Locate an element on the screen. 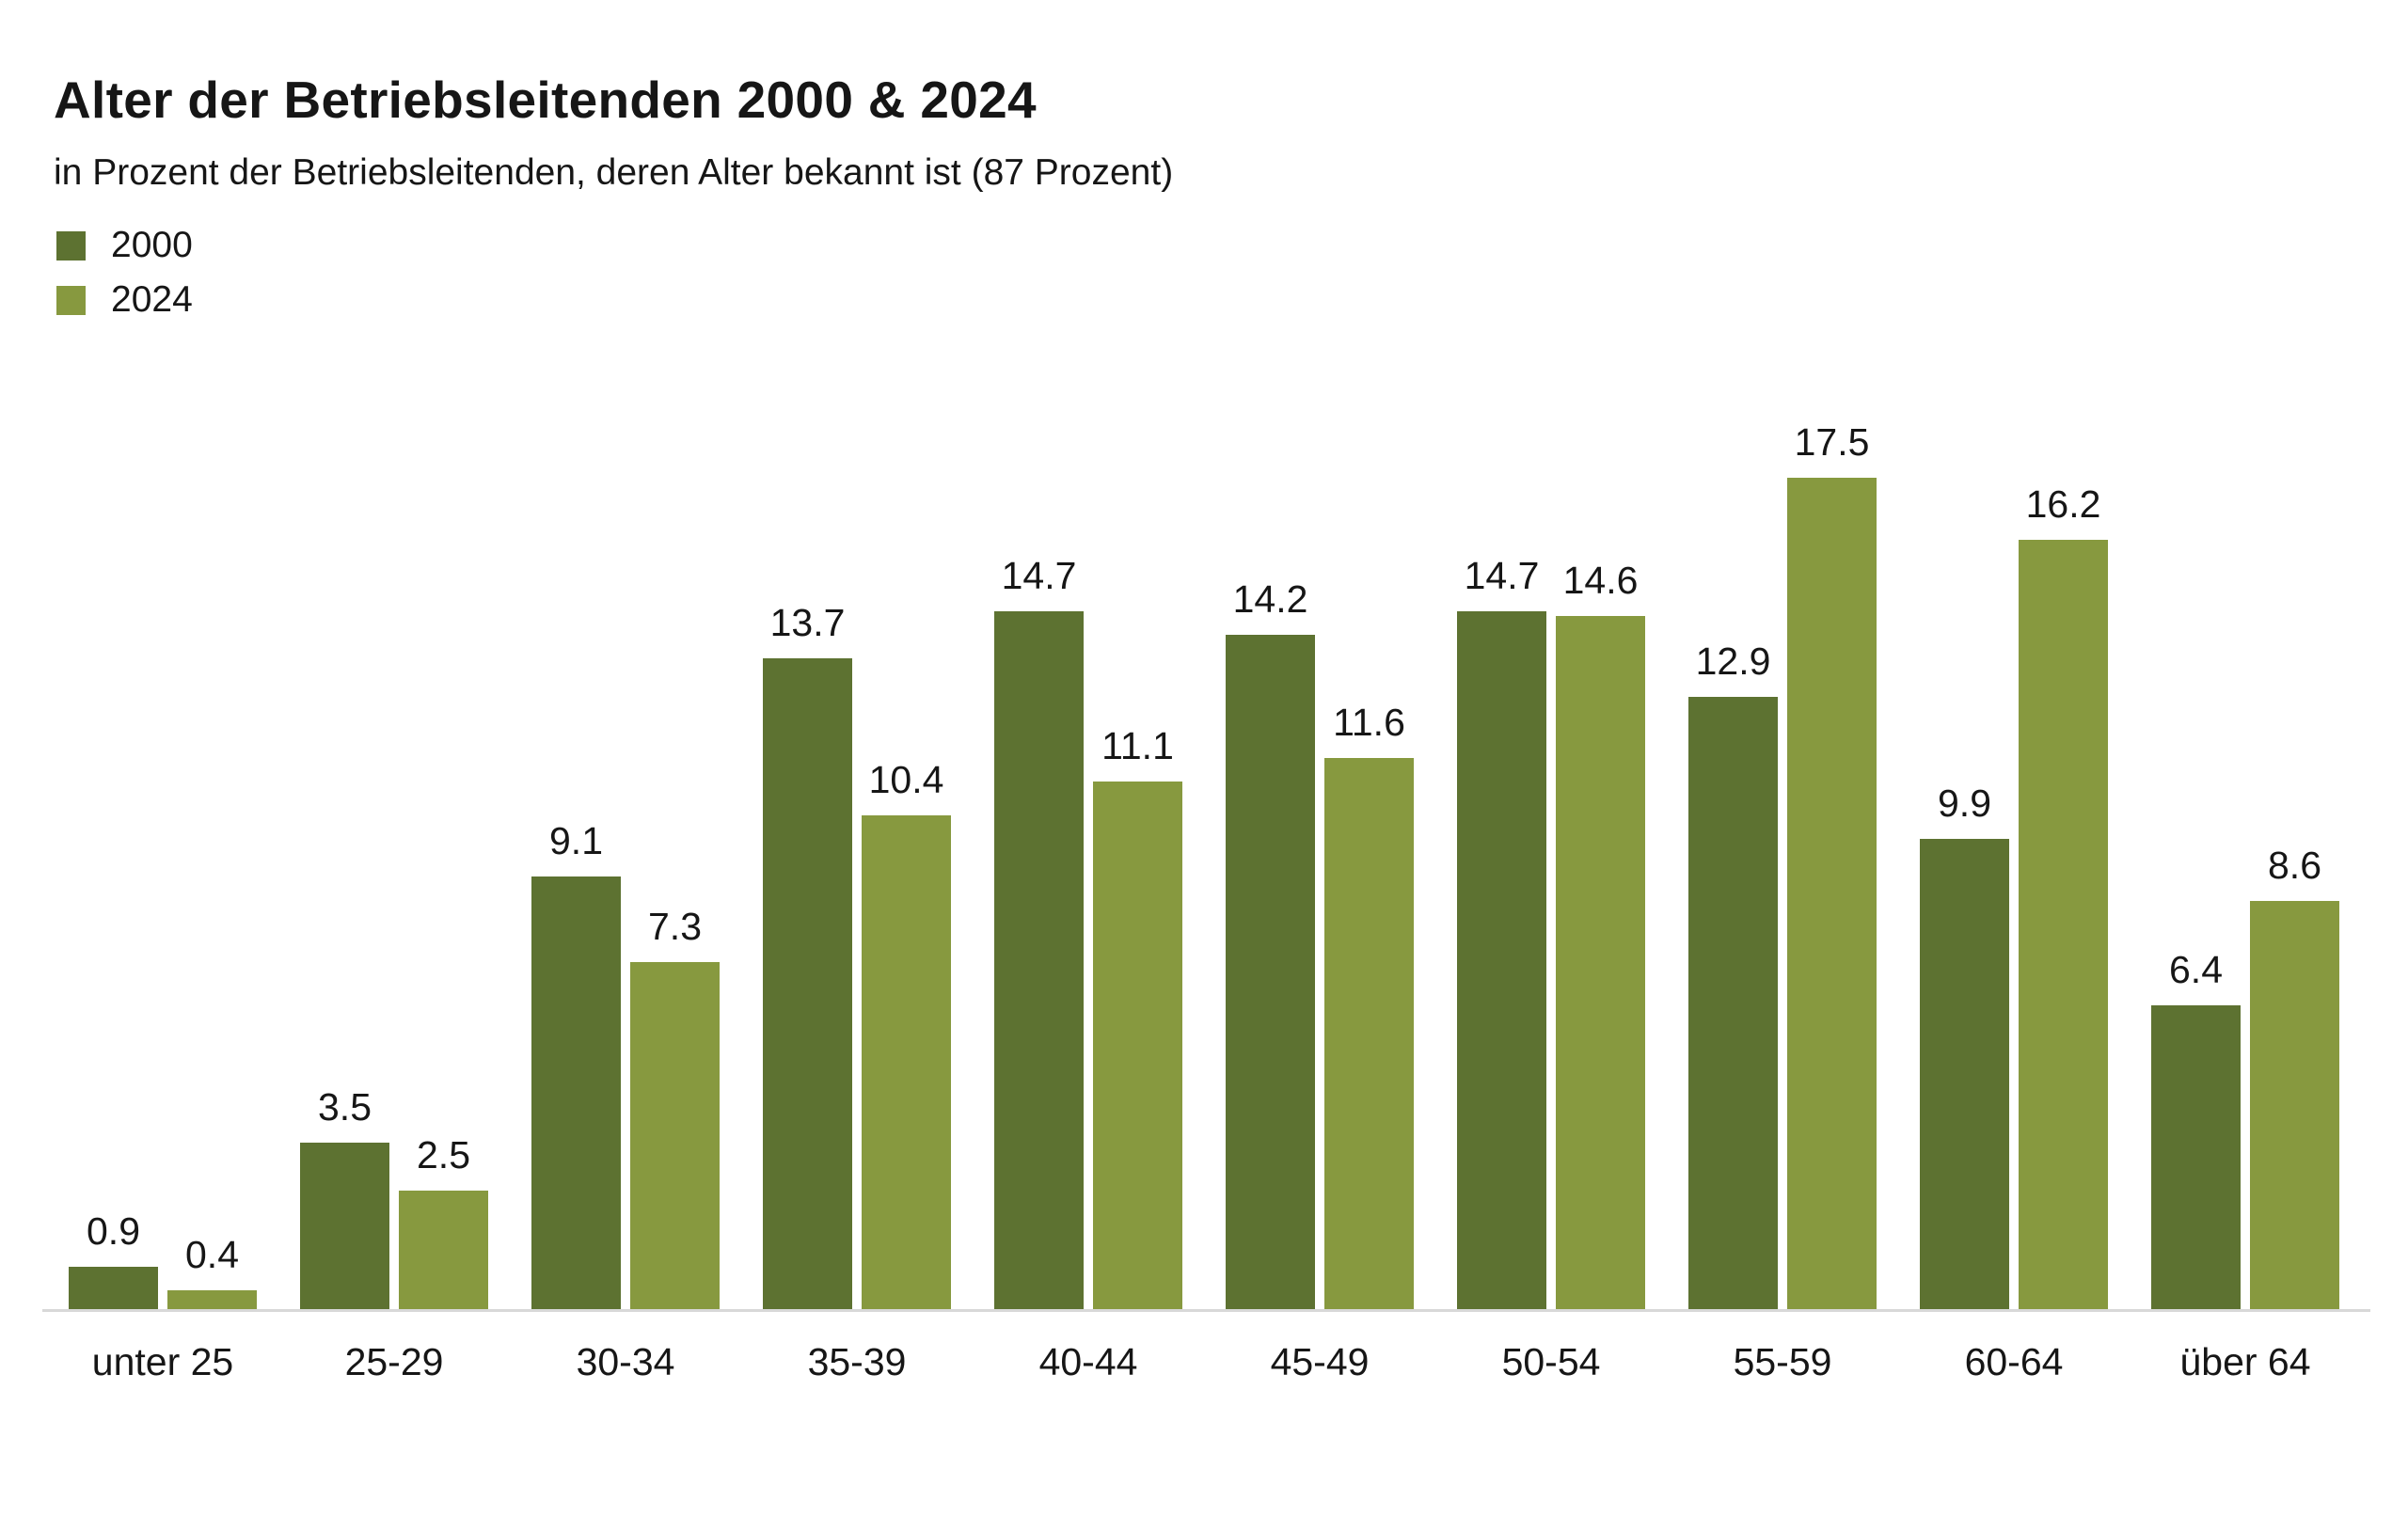 The width and height of the screenshot is (2408, 1516). bar-2024: 7.3 is located at coordinates (675, 1107).